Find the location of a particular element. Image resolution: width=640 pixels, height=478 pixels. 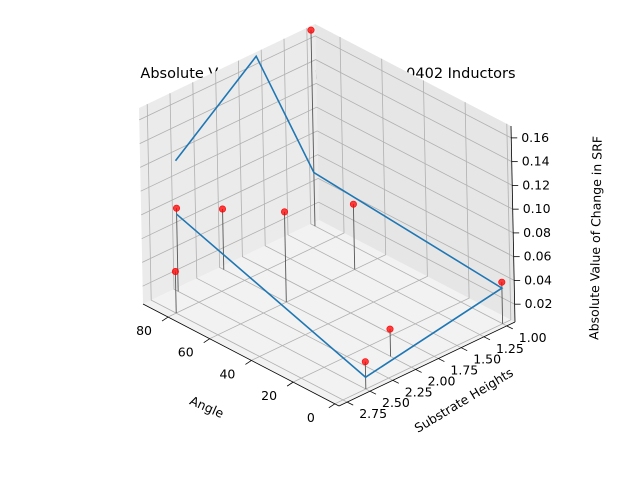

z-tick-label: 0.06 is located at coordinates (538, 256).